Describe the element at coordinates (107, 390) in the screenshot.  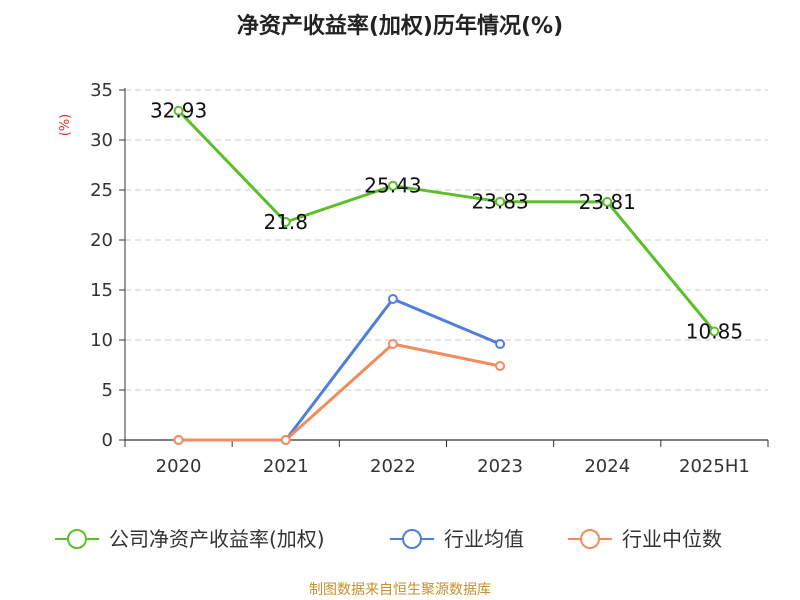
I see `y-tick-label: 5` at that location.